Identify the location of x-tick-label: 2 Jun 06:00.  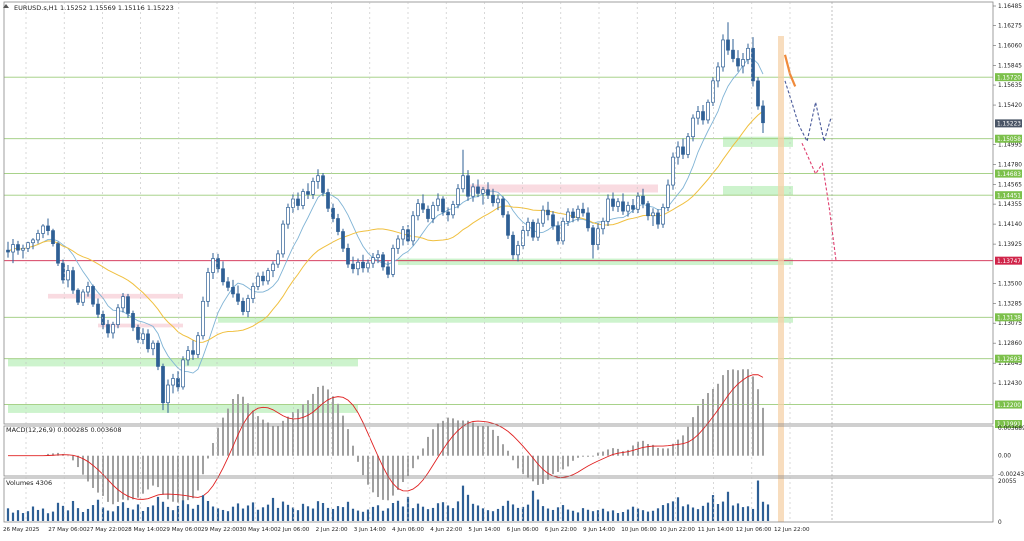
(293, 530).